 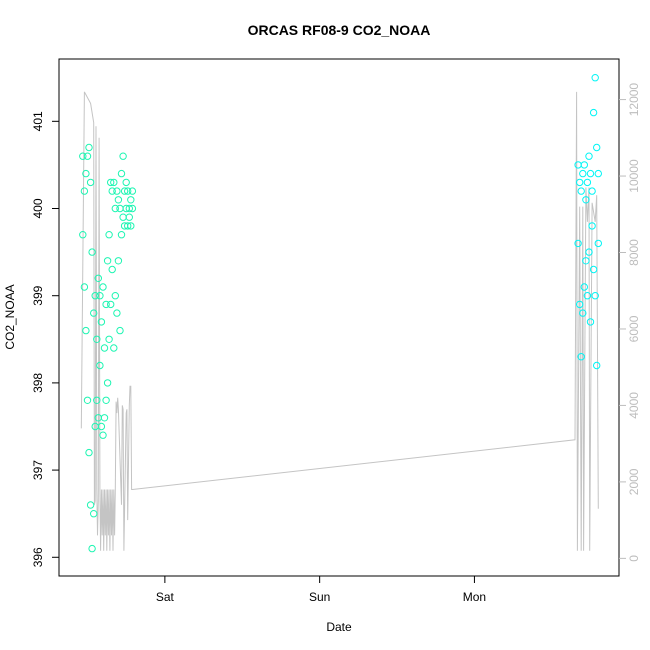 What do you see at coordinates (38, 121) in the screenshot?
I see `y-tick-label: 401` at bounding box center [38, 121].